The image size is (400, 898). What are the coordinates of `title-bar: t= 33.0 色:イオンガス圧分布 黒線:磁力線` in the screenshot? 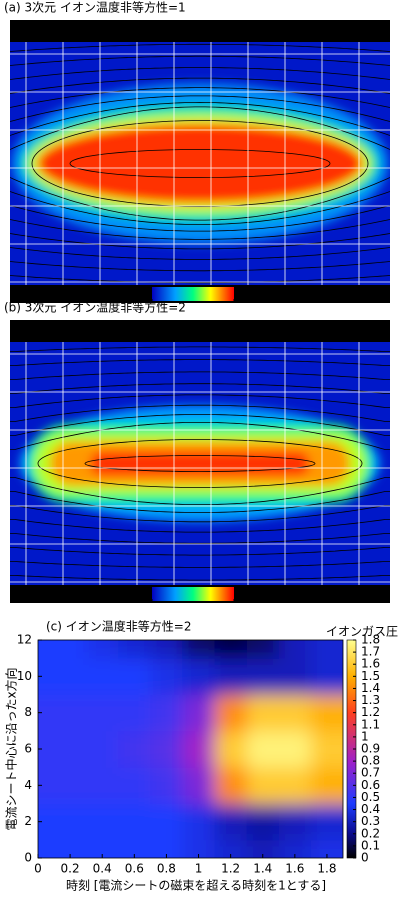 It's located at (200, 31).